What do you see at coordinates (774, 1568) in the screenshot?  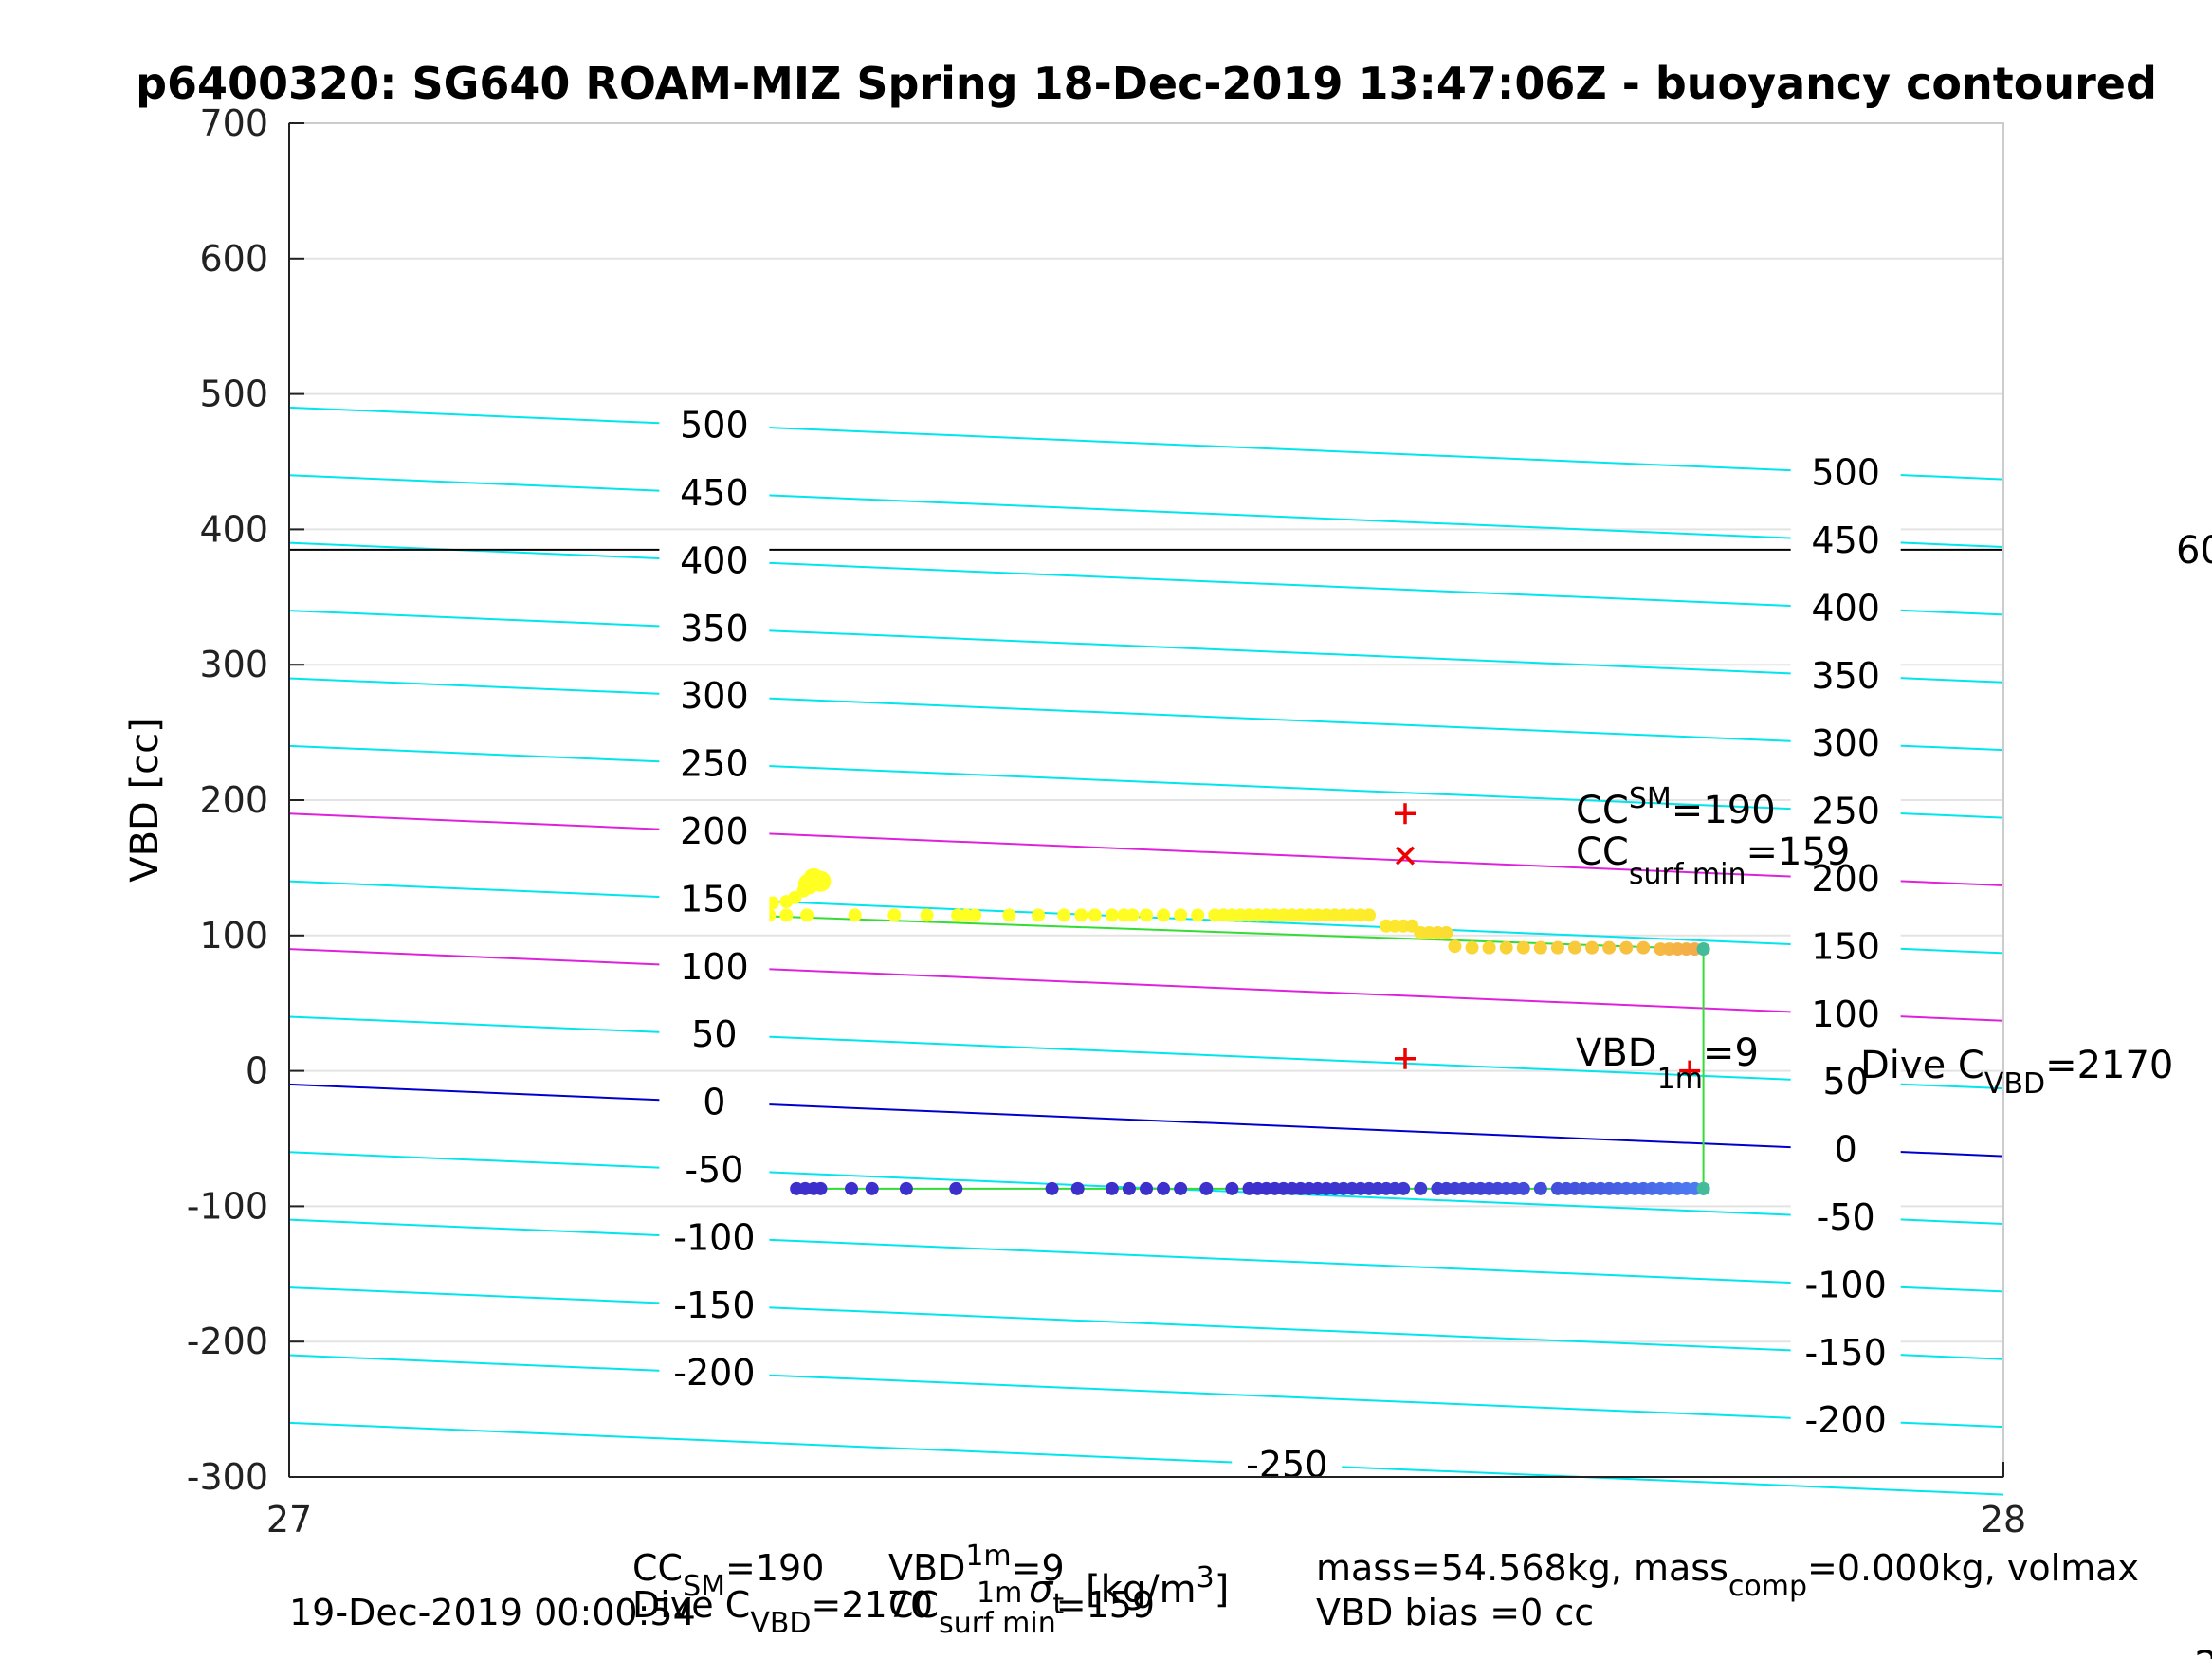 I see `footer-cc-sm-value: =190` at bounding box center [774, 1568].